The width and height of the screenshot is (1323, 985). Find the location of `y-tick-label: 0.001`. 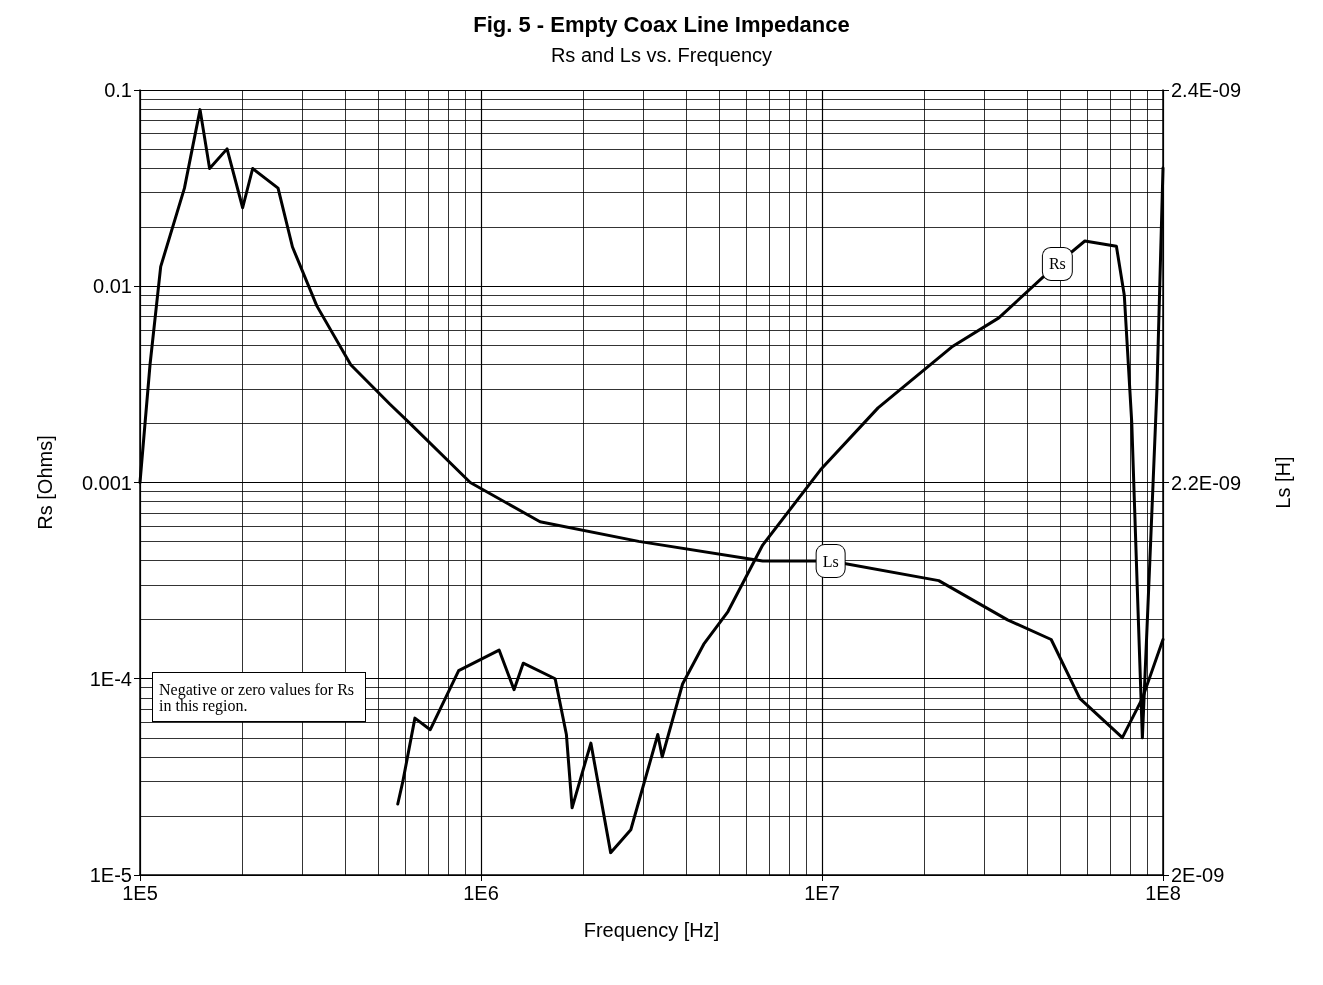

y-tick-label: 0.001 is located at coordinates (106, 482).